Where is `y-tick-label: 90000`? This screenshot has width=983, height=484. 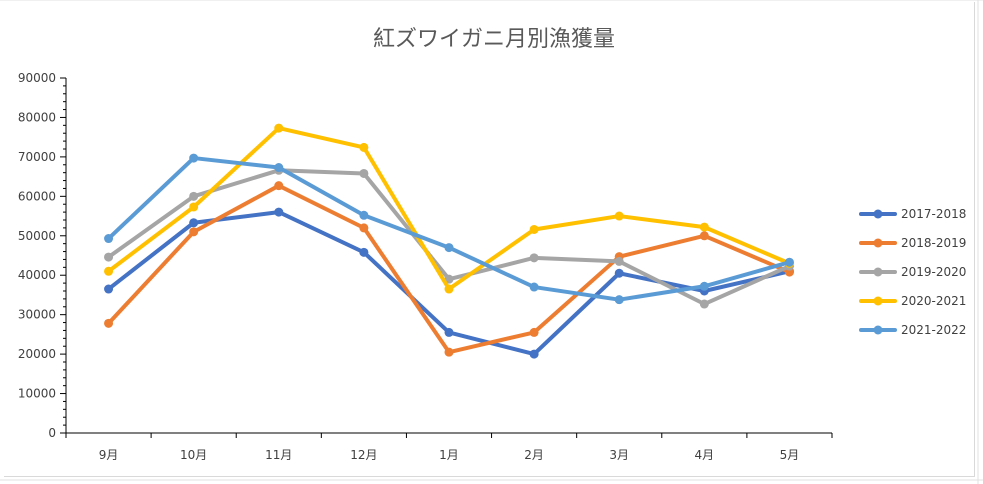
y-tick-label: 90000 is located at coordinates (37, 78).